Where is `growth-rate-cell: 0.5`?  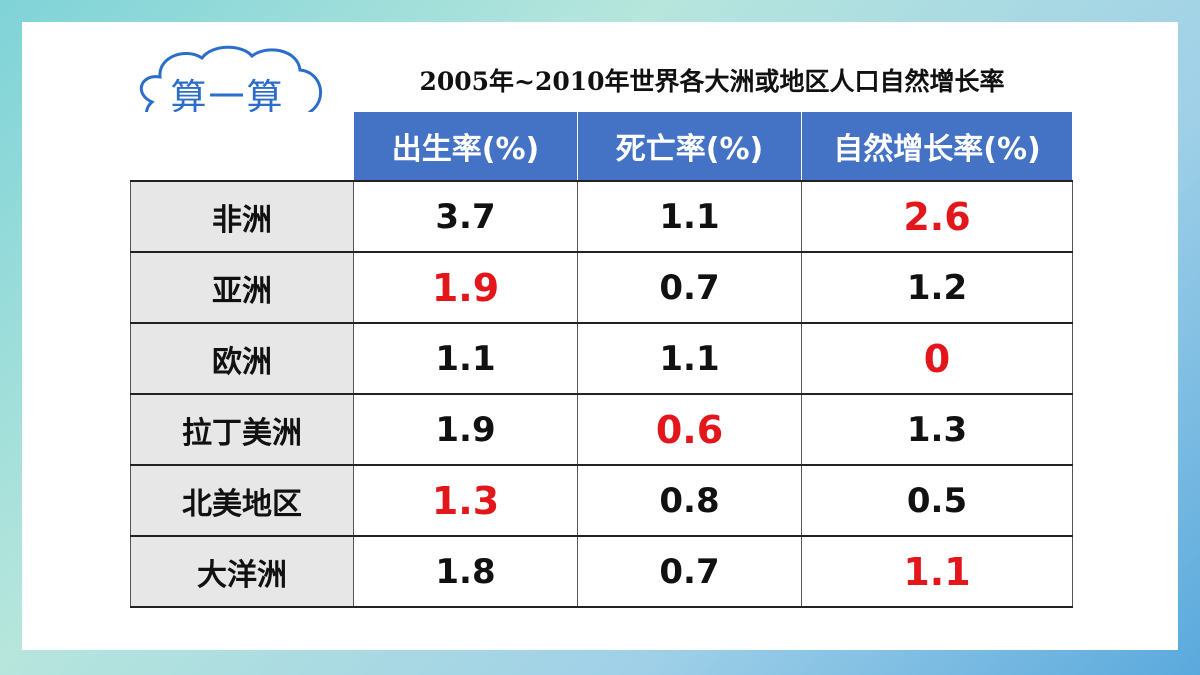 growth-rate-cell: 0.5 is located at coordinates (937, 500).